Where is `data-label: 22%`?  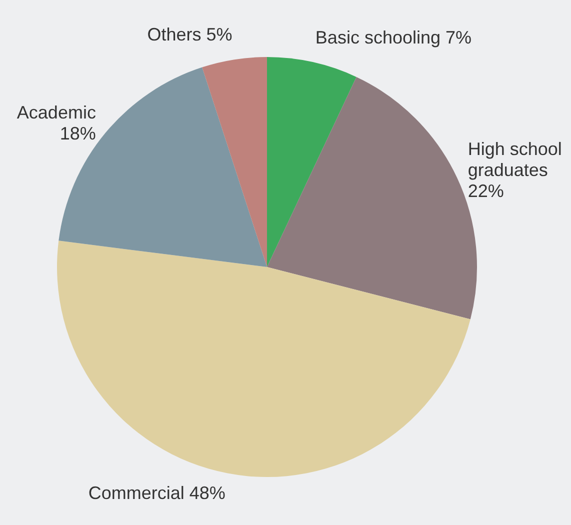 data-label: 22% is located at coordinates (486, 190).